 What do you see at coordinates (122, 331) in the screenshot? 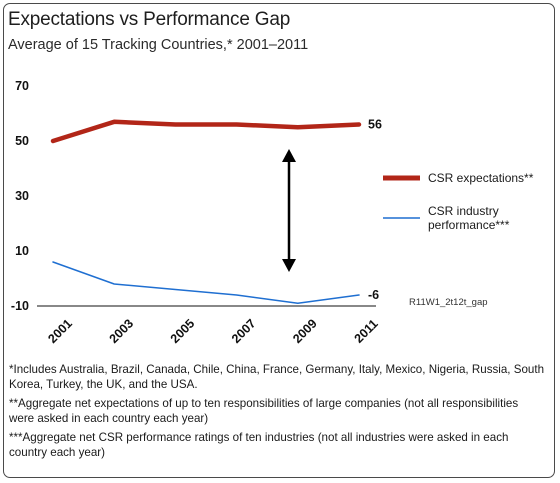
I see `x-tick-label: 2003` at bounding box center [122, 331].